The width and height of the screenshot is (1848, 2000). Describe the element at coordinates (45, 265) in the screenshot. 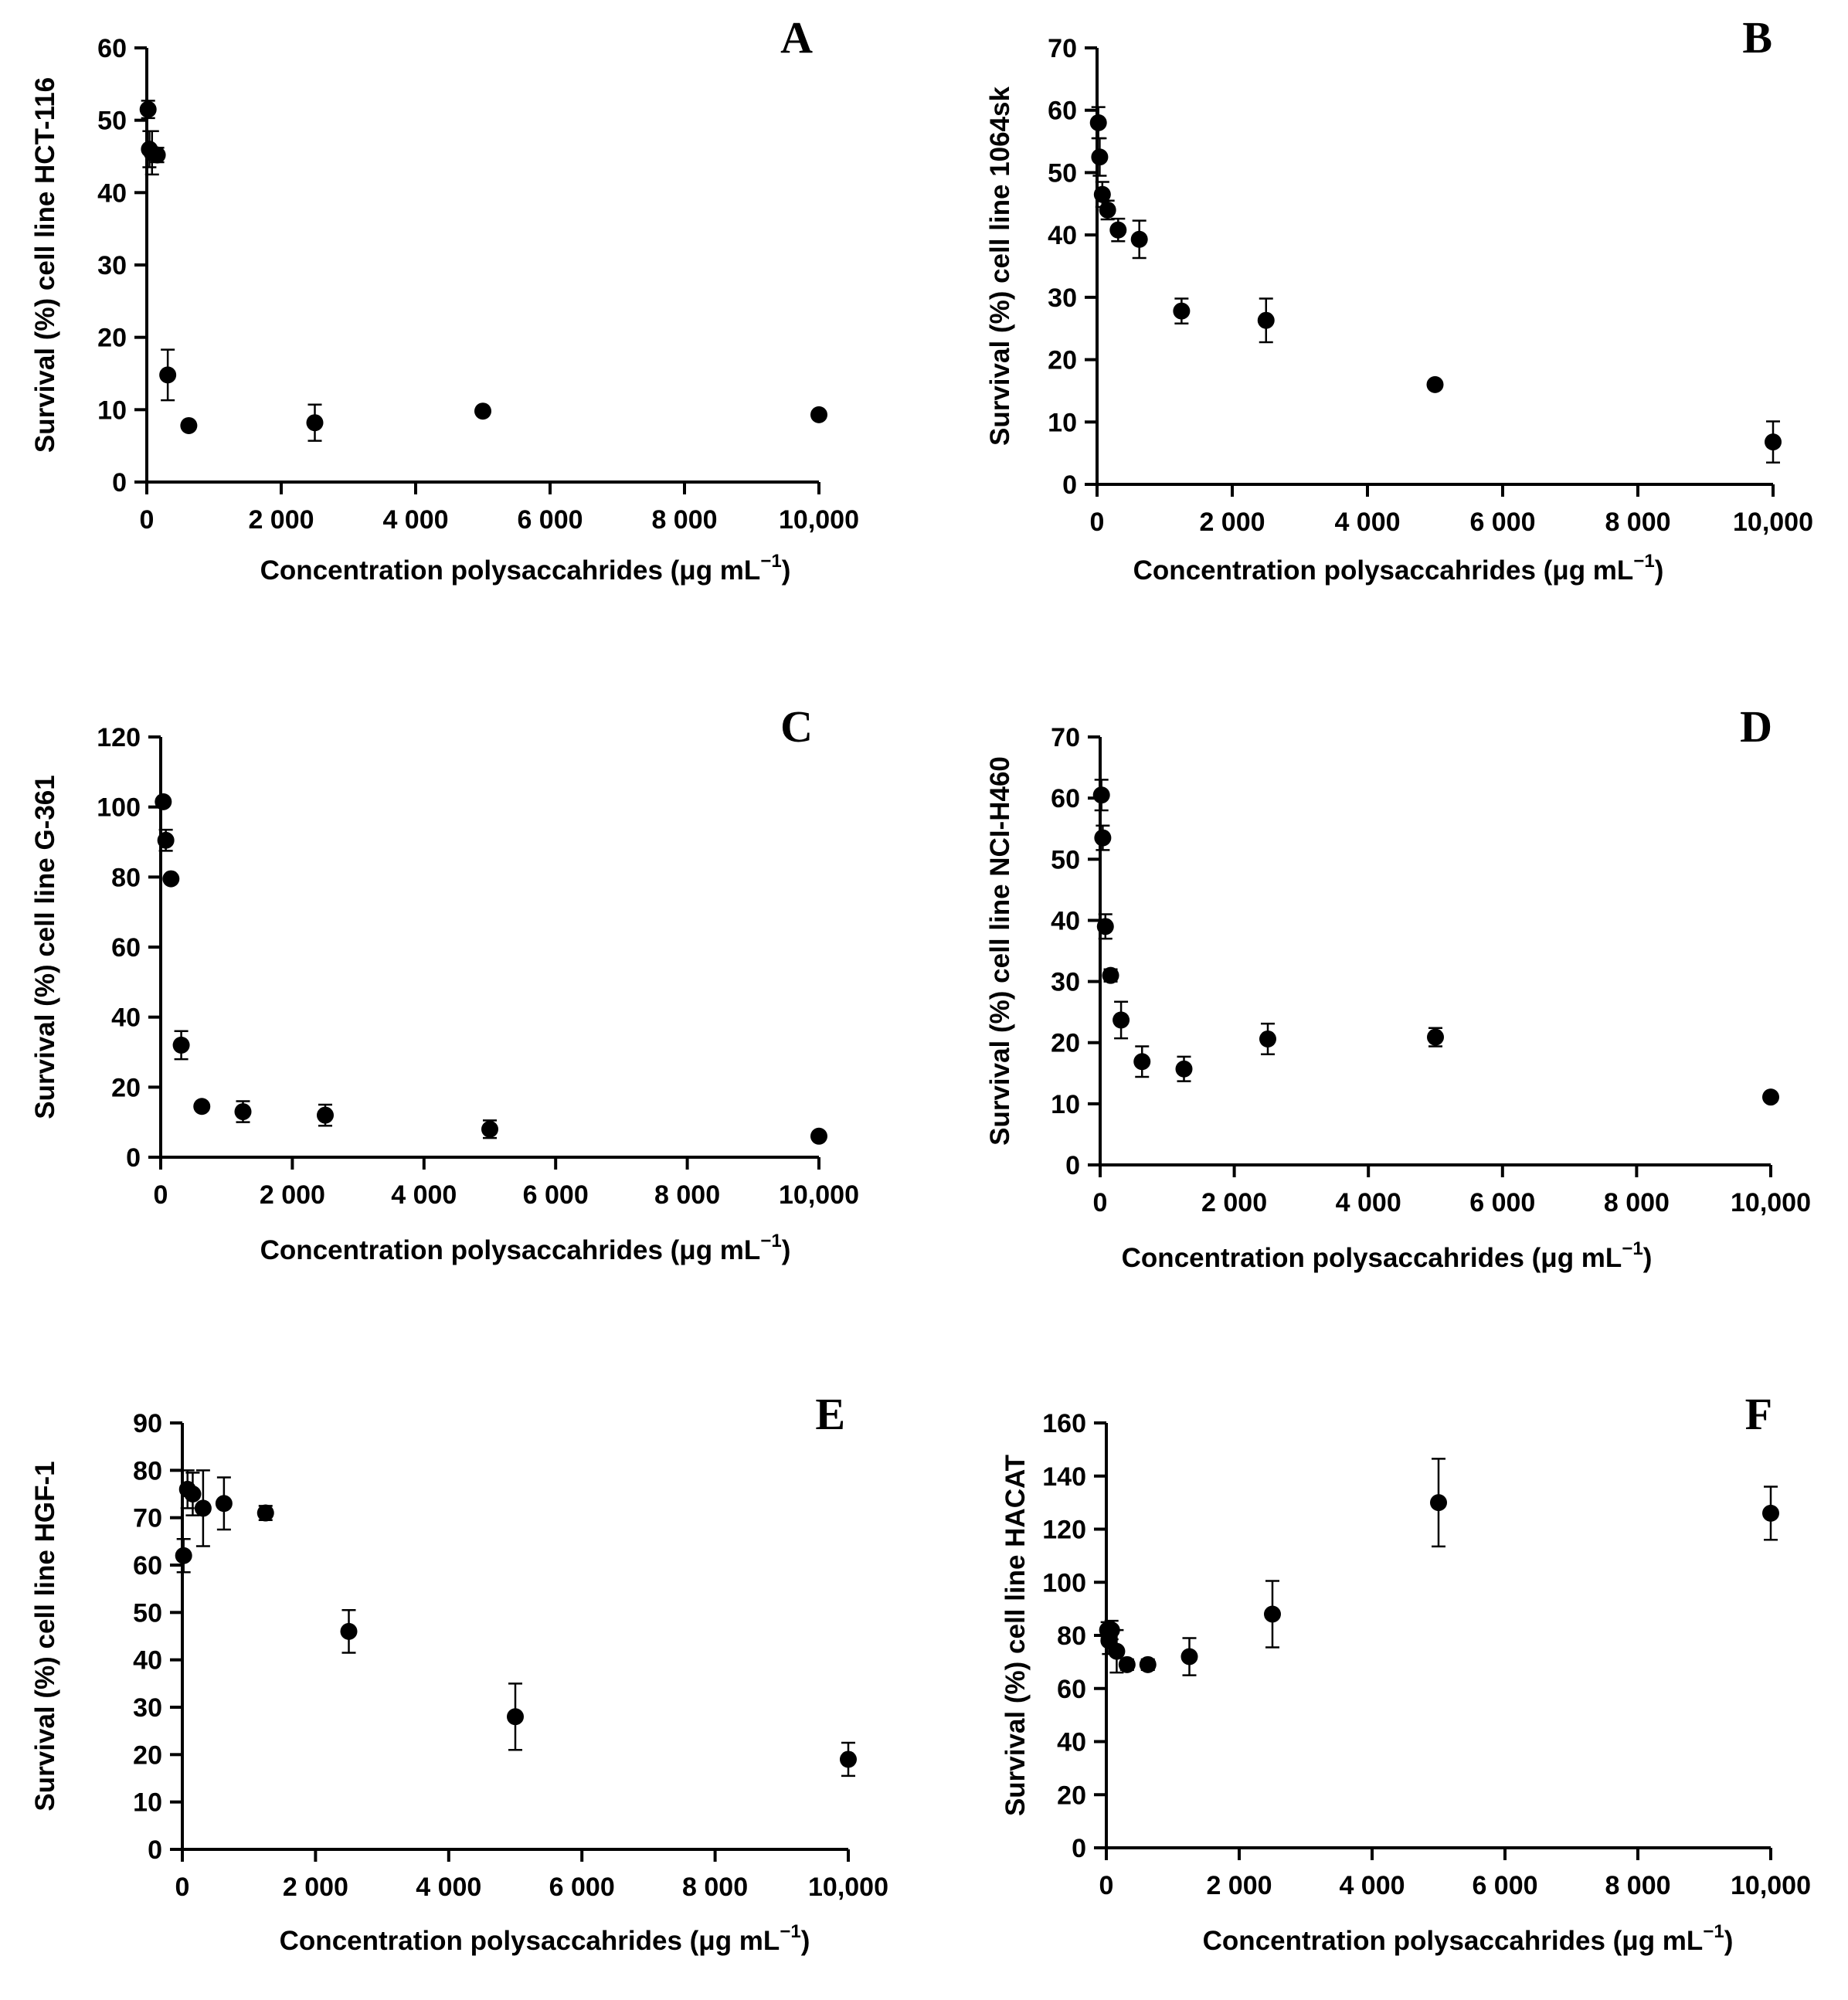

I see `y-axis-title: Survival (%) cell line HCT-116` at that location.